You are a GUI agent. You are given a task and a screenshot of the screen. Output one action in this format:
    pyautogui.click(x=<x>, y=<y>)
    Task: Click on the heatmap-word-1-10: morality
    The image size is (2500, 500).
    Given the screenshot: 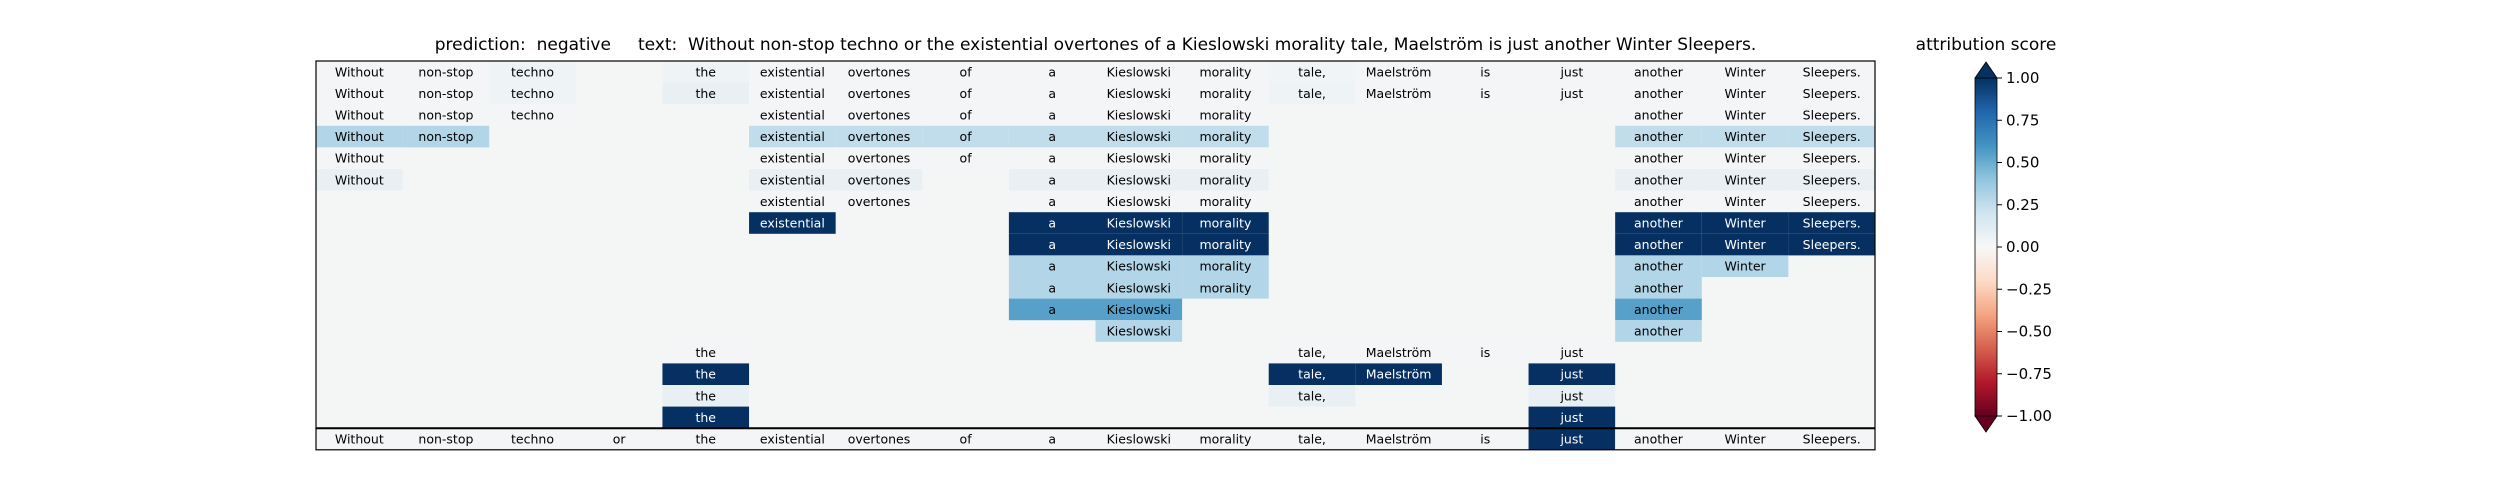 What is the action you would take?
    pyautogui.click(x=1225, y=93)
    